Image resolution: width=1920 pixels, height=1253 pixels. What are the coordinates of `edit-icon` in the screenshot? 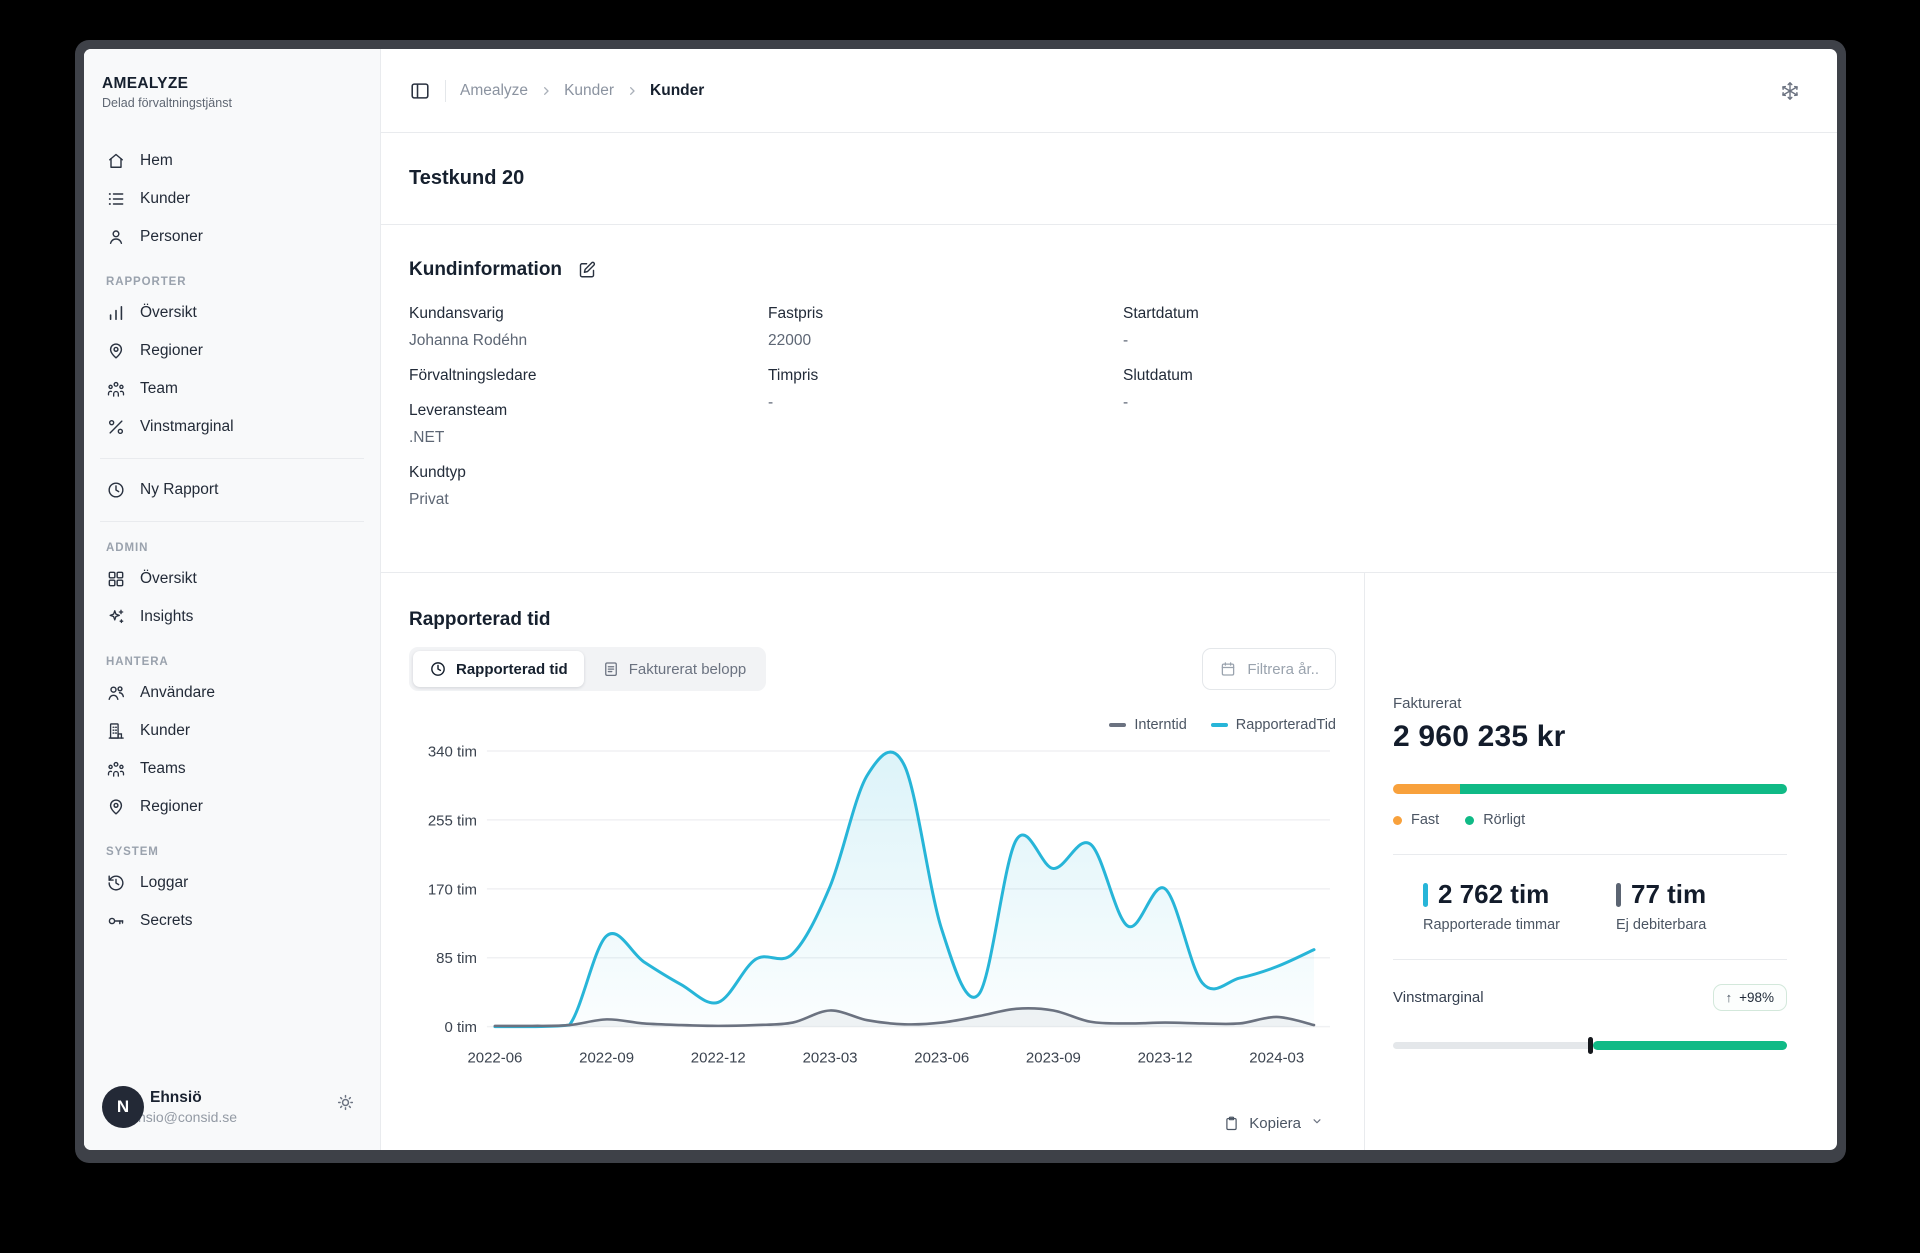 It's located at (587, 269).